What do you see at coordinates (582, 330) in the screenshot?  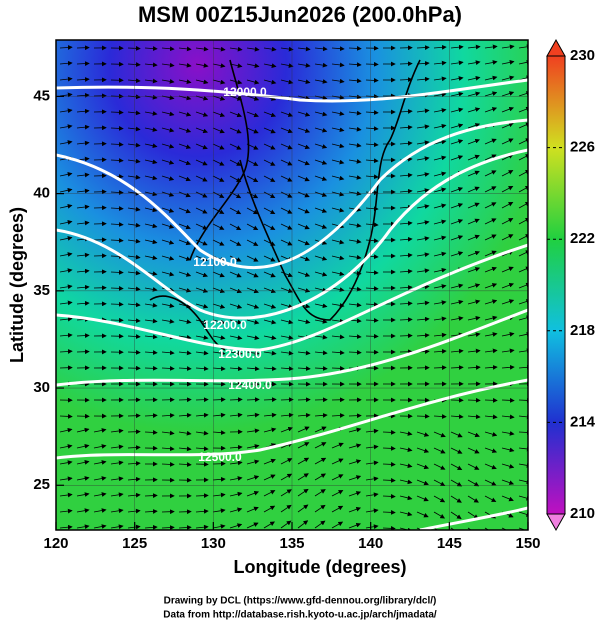 I see `colorbar-tick-label: 218` at bounding box center [582, 330].